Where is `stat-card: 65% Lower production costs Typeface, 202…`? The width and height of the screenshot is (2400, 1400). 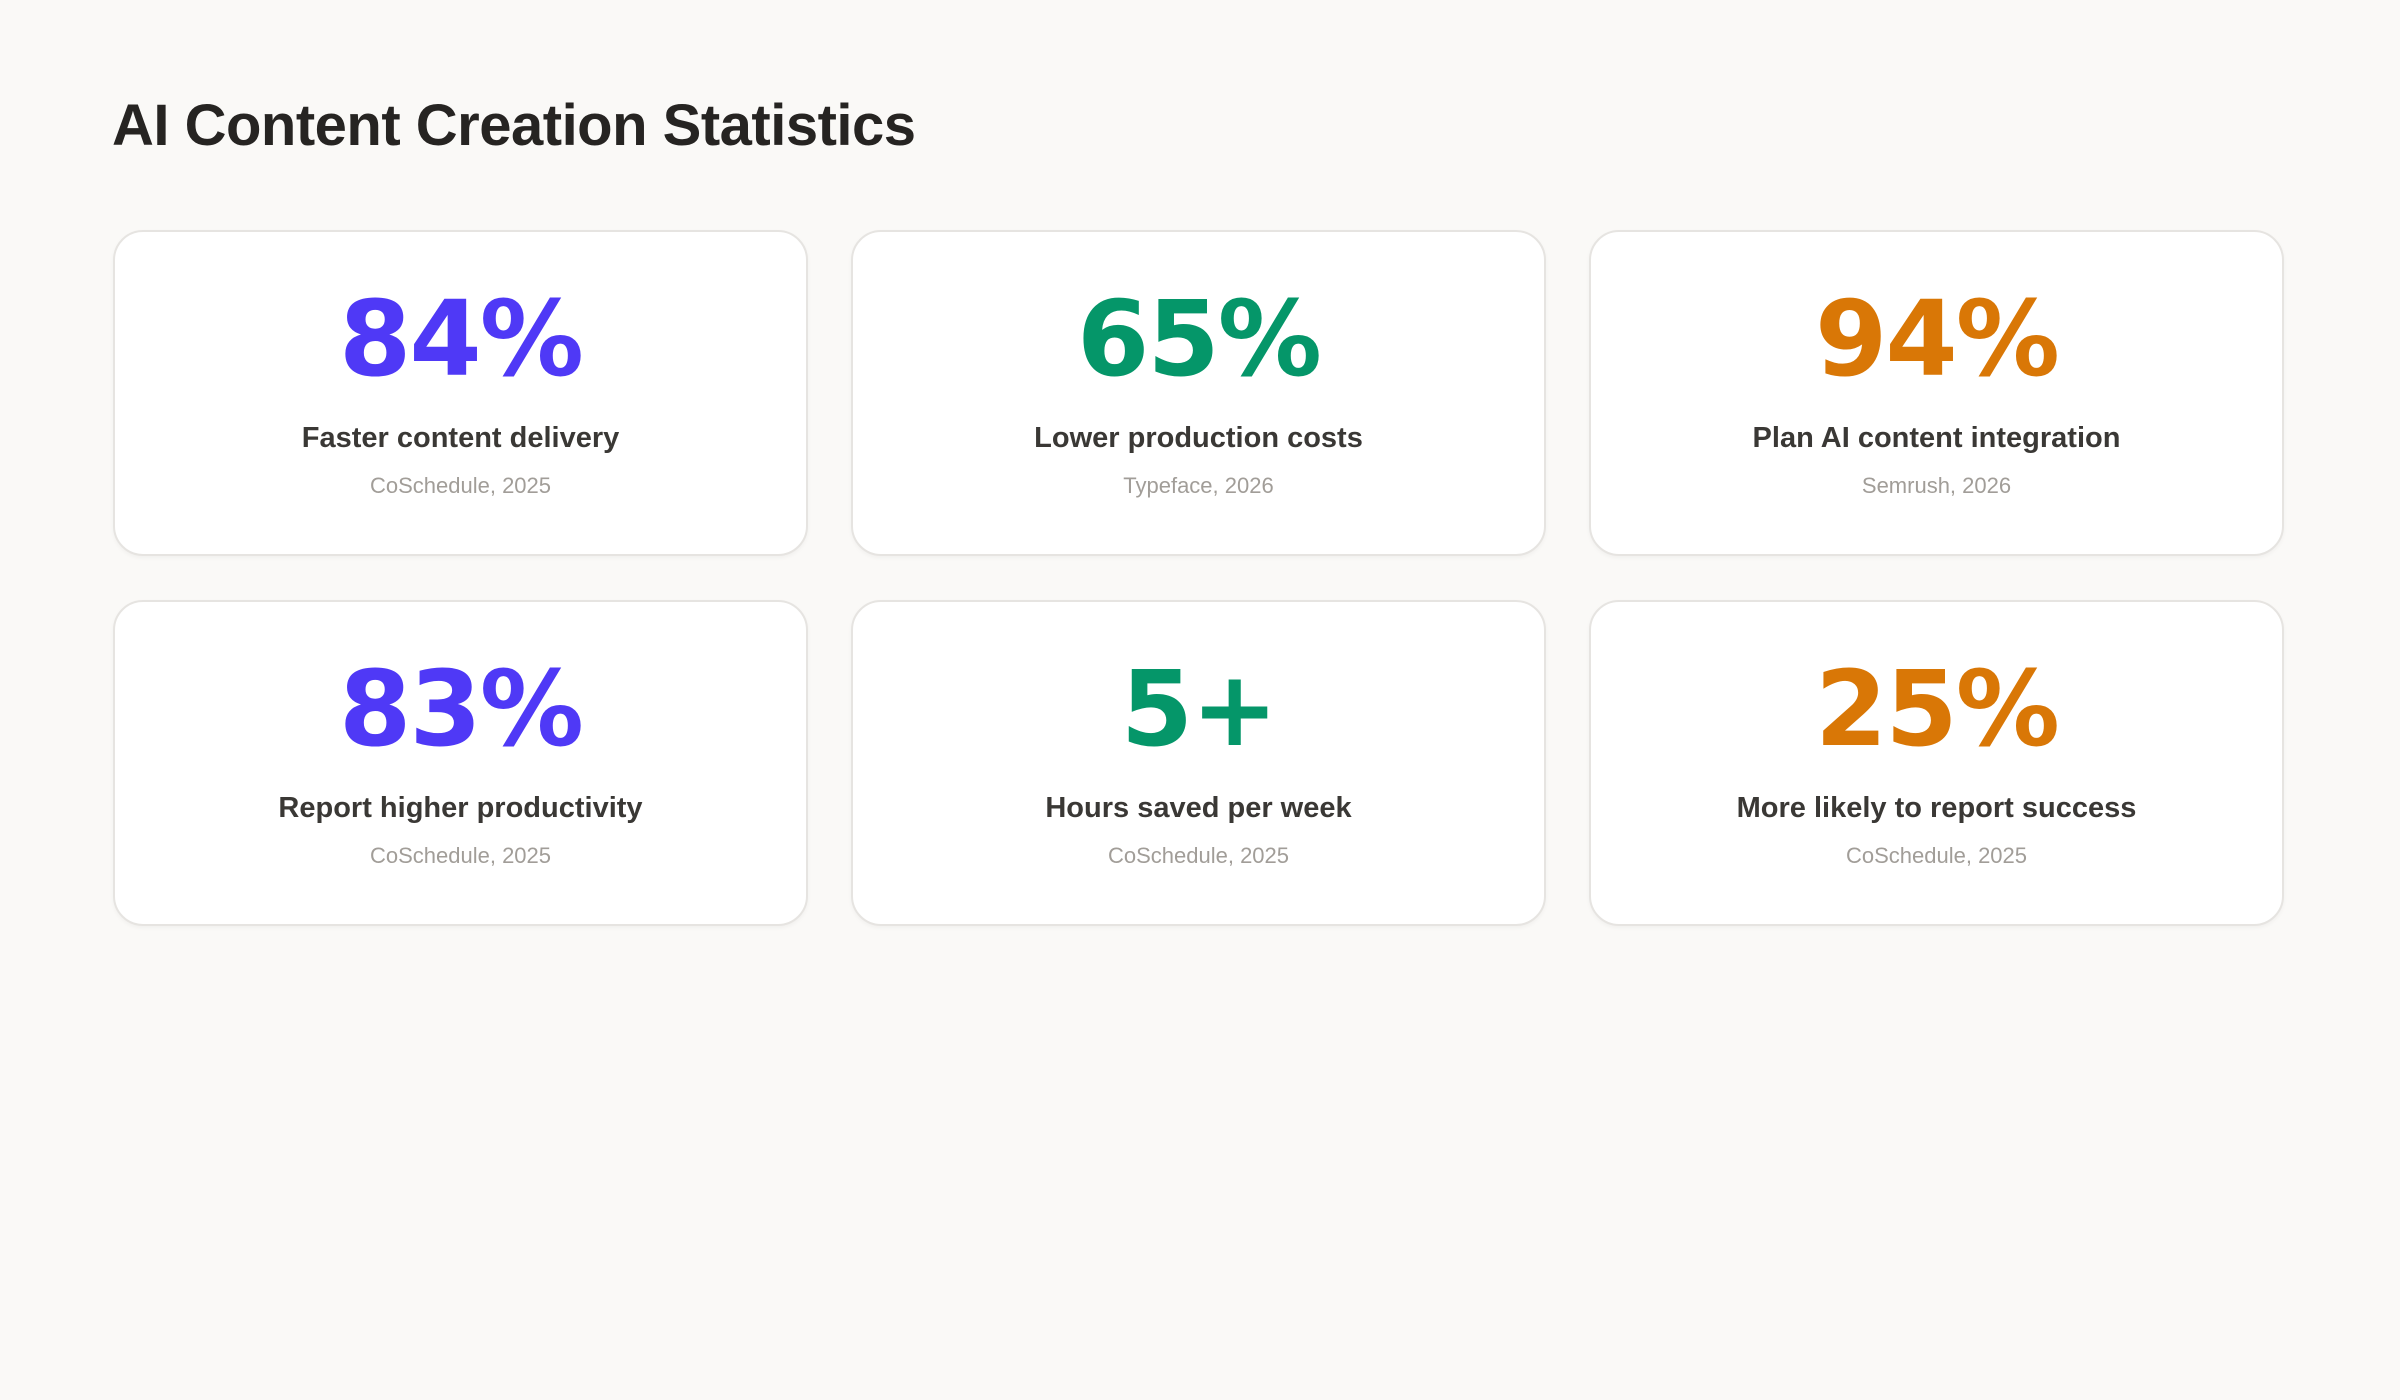 stat-card: 65% Lower production costs Typeface, 202… is located at coordinates (1198, 393).